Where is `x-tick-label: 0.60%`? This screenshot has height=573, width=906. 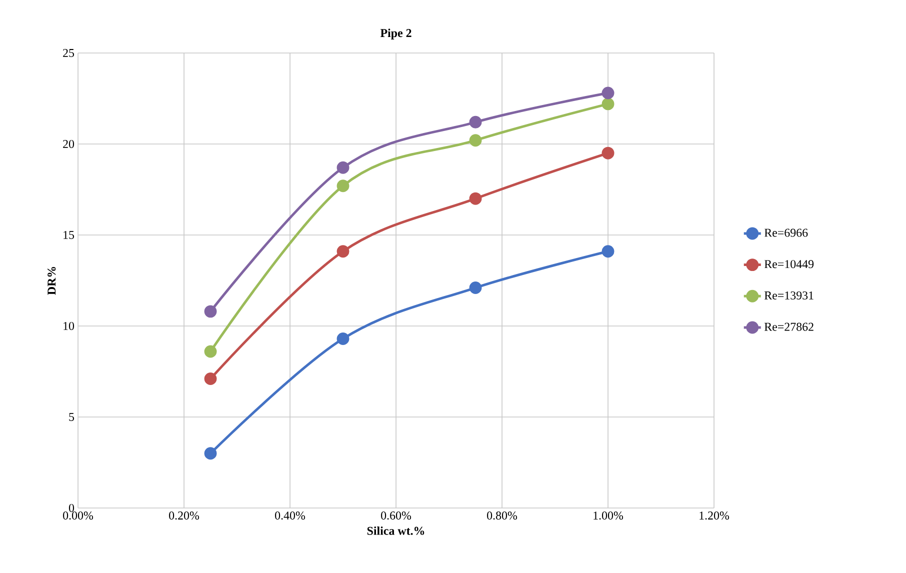
x-tick-label: 0.60% is located at coordinates (396, 516).